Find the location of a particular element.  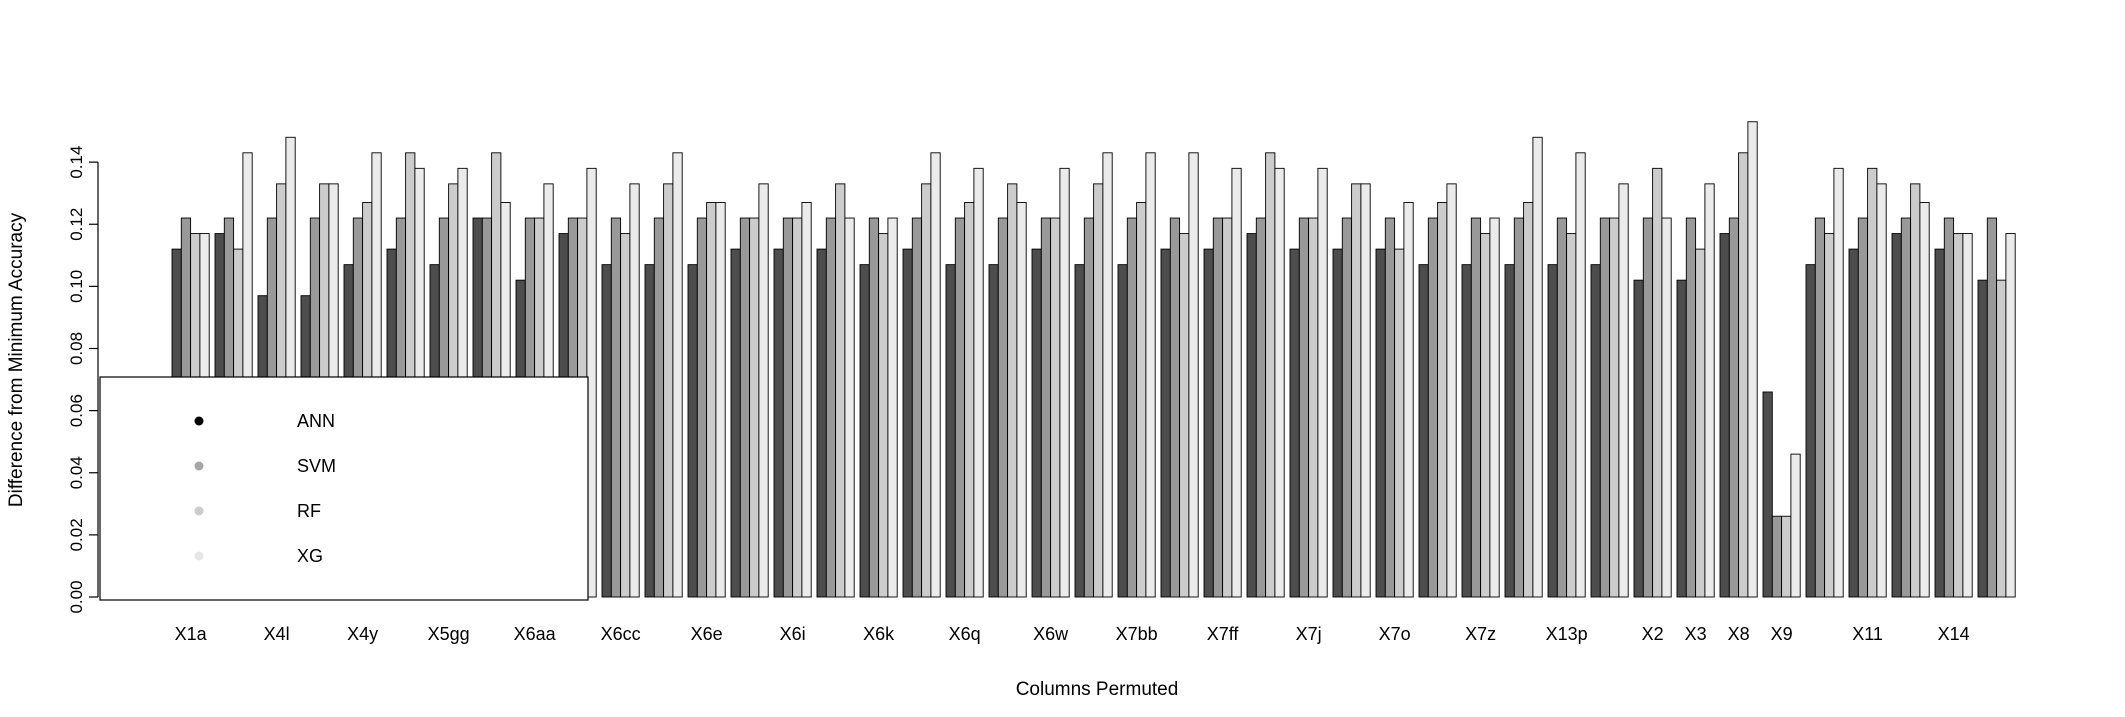

x-tick-label: X6cc is located at coordinates (621, 634).